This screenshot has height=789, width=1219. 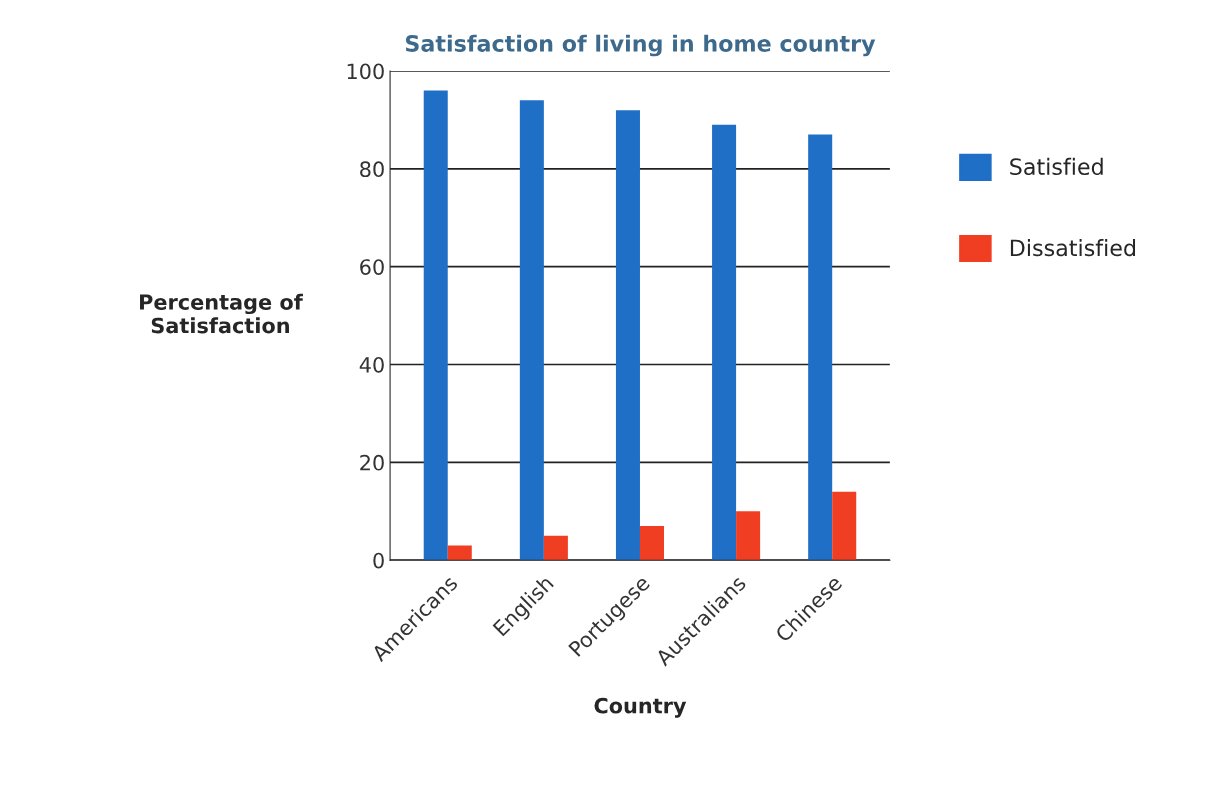 I want to click on y-tick-label: 80, so click(x=372, y=169).